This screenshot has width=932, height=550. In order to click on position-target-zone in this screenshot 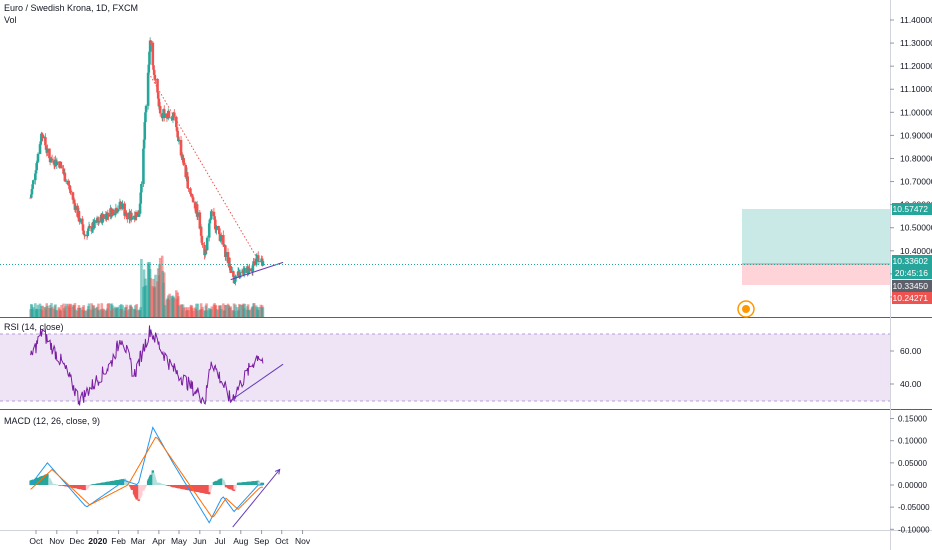, I will do `click(816, 236)`.